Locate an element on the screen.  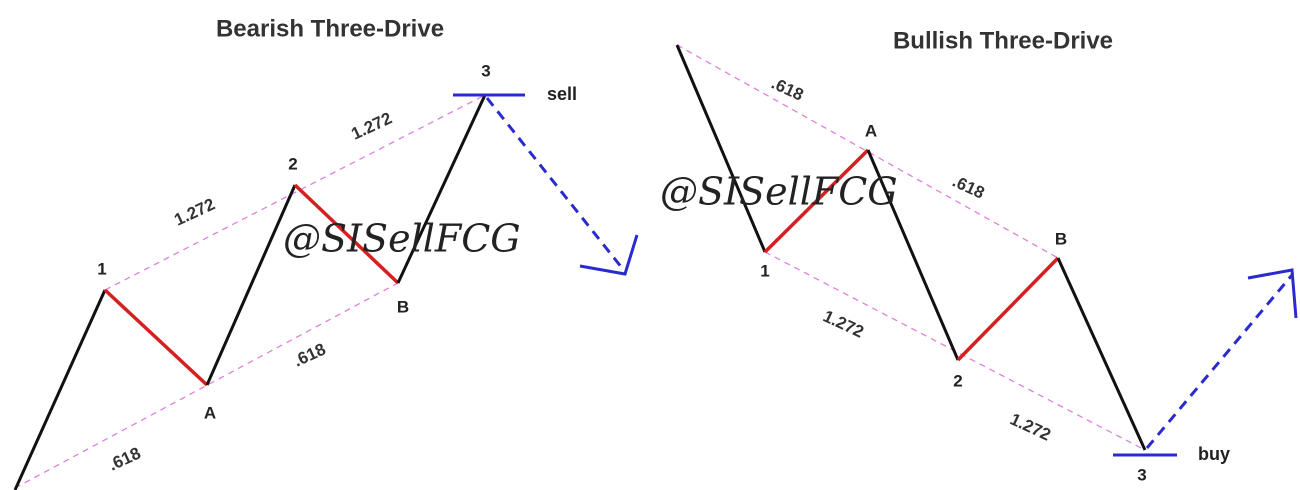
action-label: sell is located at coordinates (562, 94).